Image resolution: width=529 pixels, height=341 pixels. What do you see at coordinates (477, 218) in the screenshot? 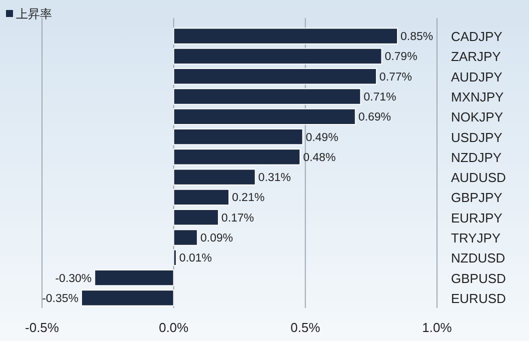
I see `y-tick-label: EURJPY` at bounding box center [477, 218].